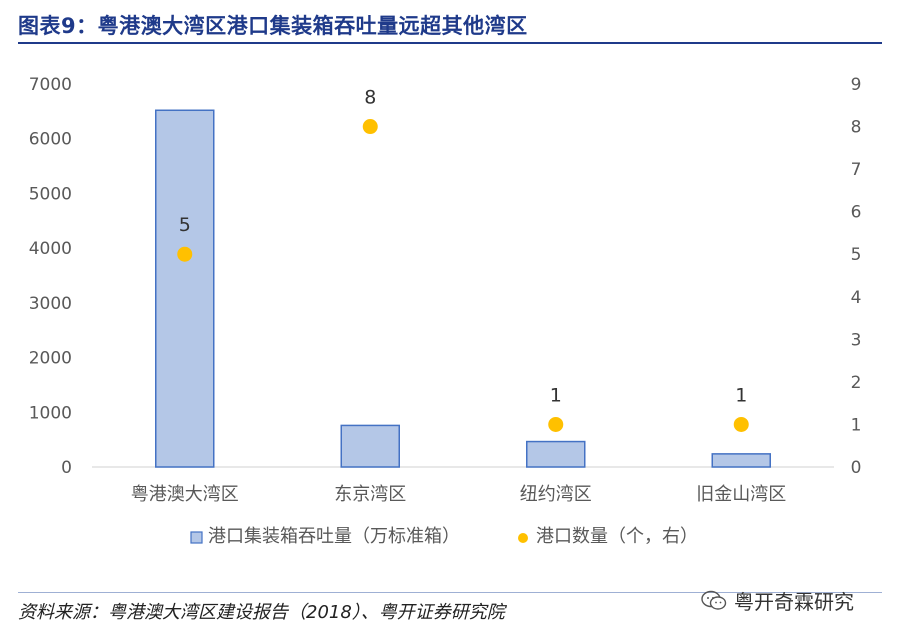  What do you see at coordinates (50, 249) in the screenshot?
I see `y-left-tick-label: 4000` at bounding box center [50, 249].